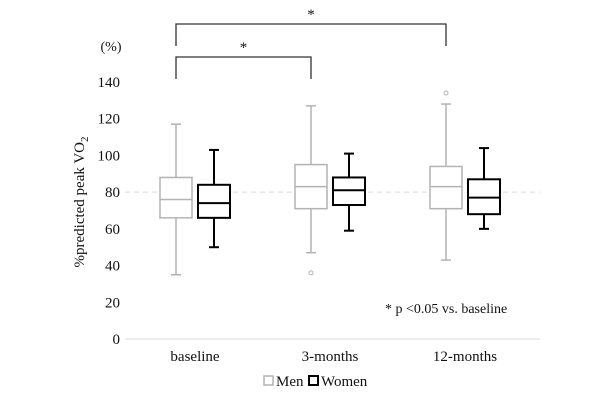  I want to click on legend: Men Women, so click(315, 382).